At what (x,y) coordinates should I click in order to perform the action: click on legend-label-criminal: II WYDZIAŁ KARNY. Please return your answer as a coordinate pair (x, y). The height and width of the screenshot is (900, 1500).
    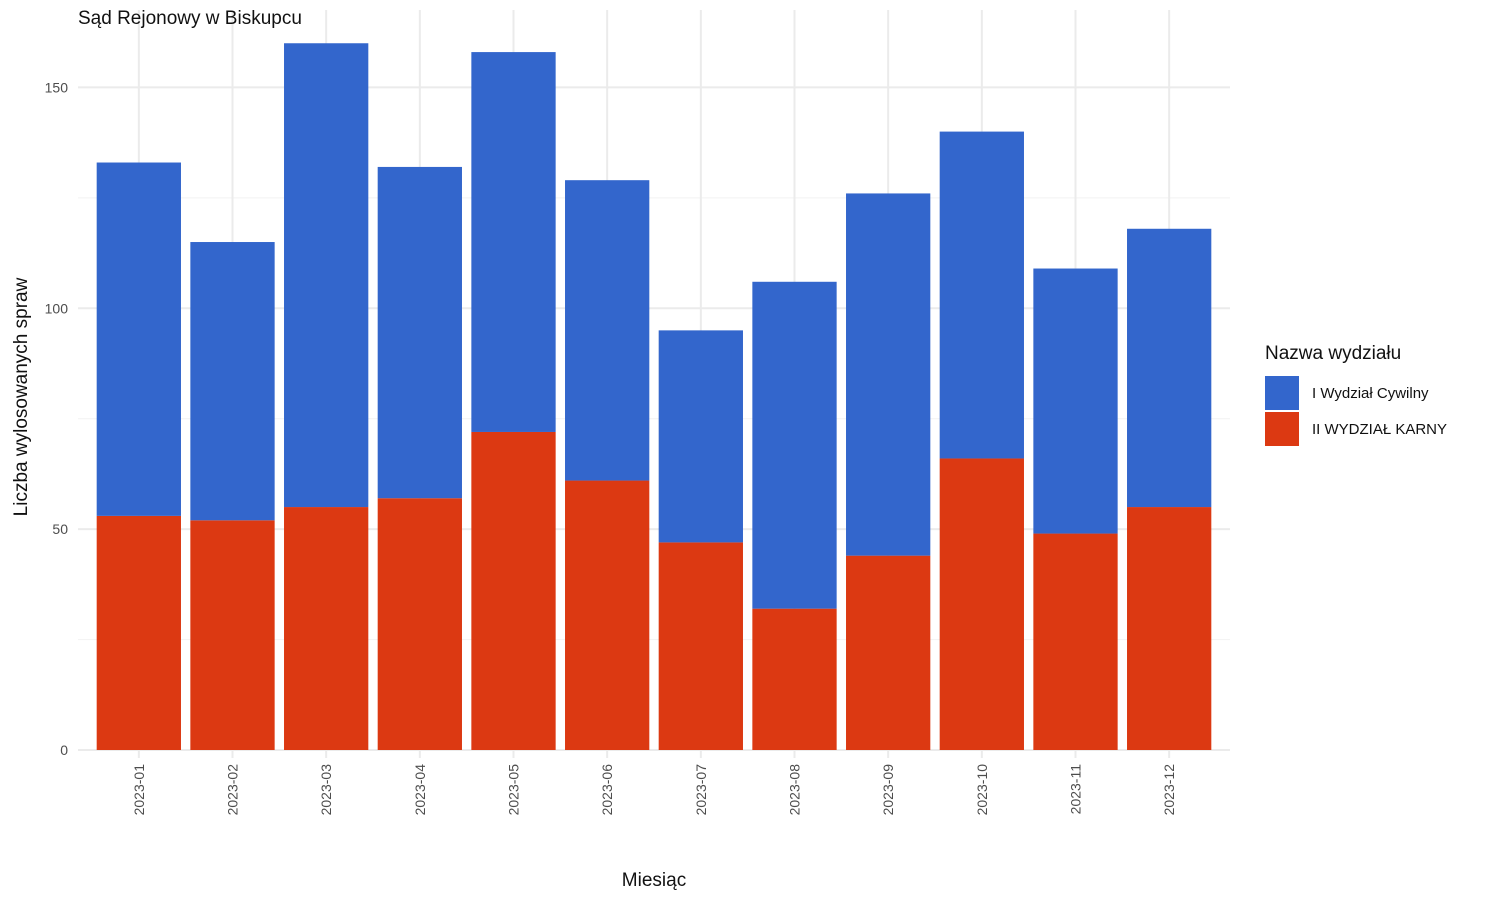
    Looking at the image, I should click on (1380, 429).